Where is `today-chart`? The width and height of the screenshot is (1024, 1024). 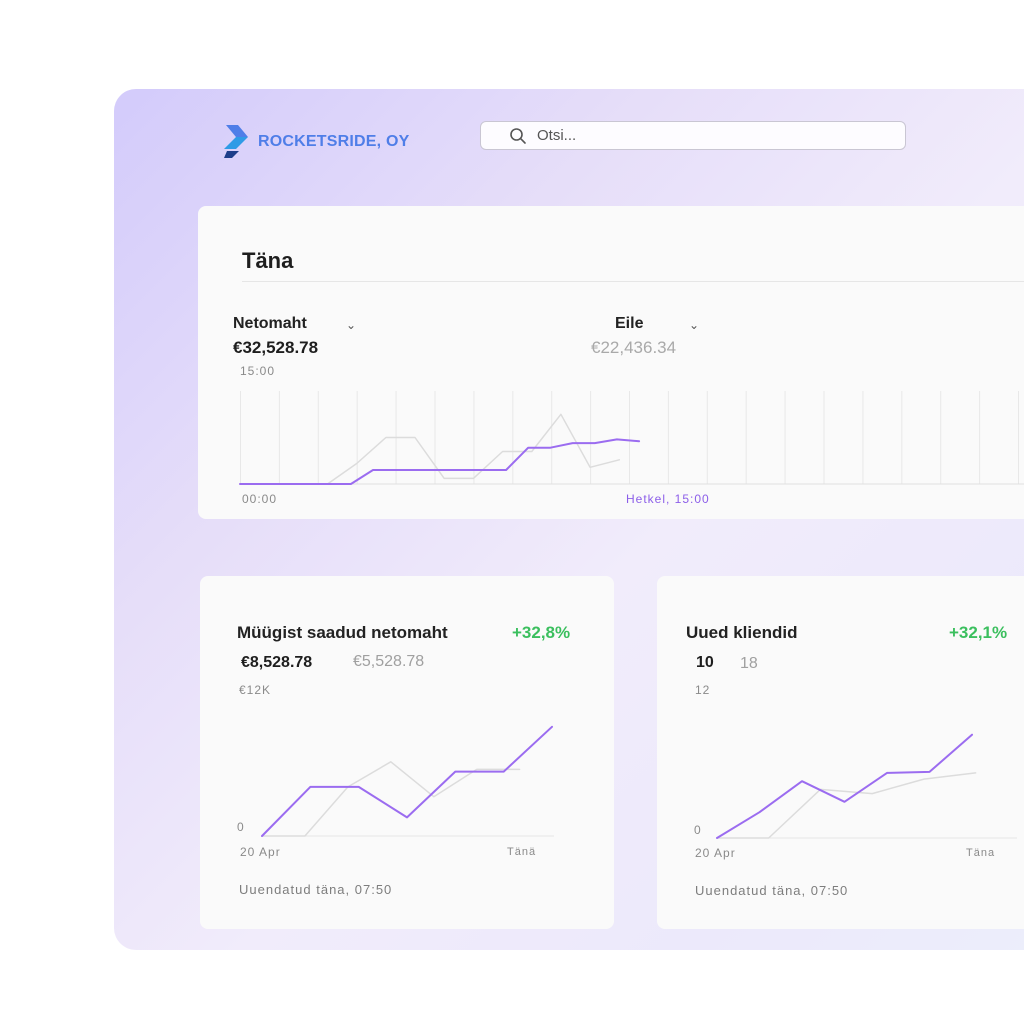 today-chart is located at coordinates (631, 438).